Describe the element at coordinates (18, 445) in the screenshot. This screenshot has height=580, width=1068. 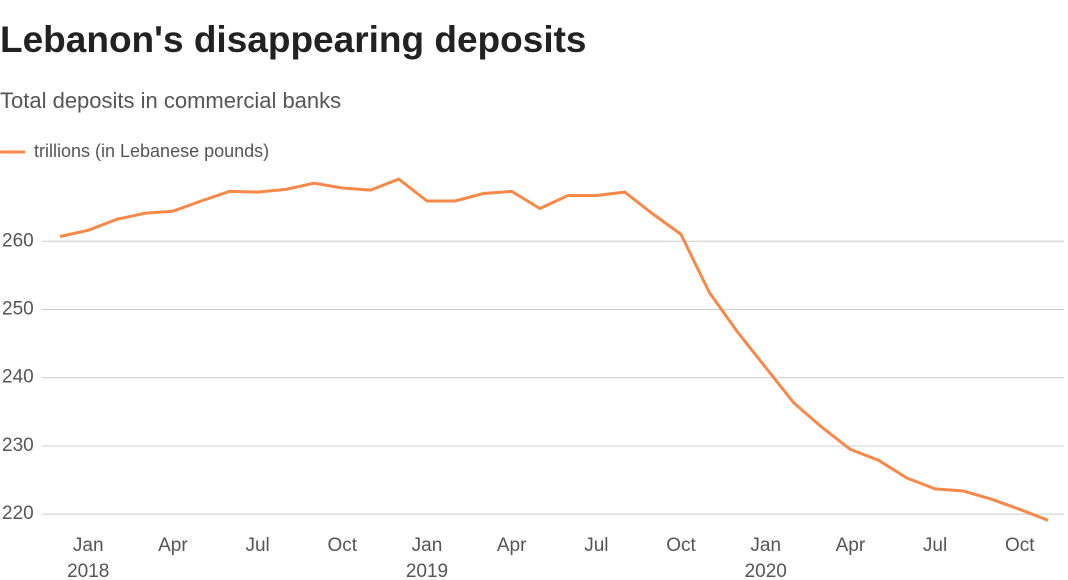
I see `y-tick-label: 230` at that location.